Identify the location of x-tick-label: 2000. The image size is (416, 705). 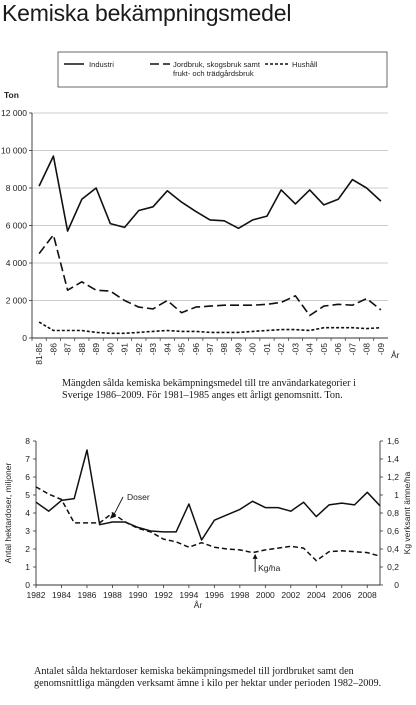
(265, 595).